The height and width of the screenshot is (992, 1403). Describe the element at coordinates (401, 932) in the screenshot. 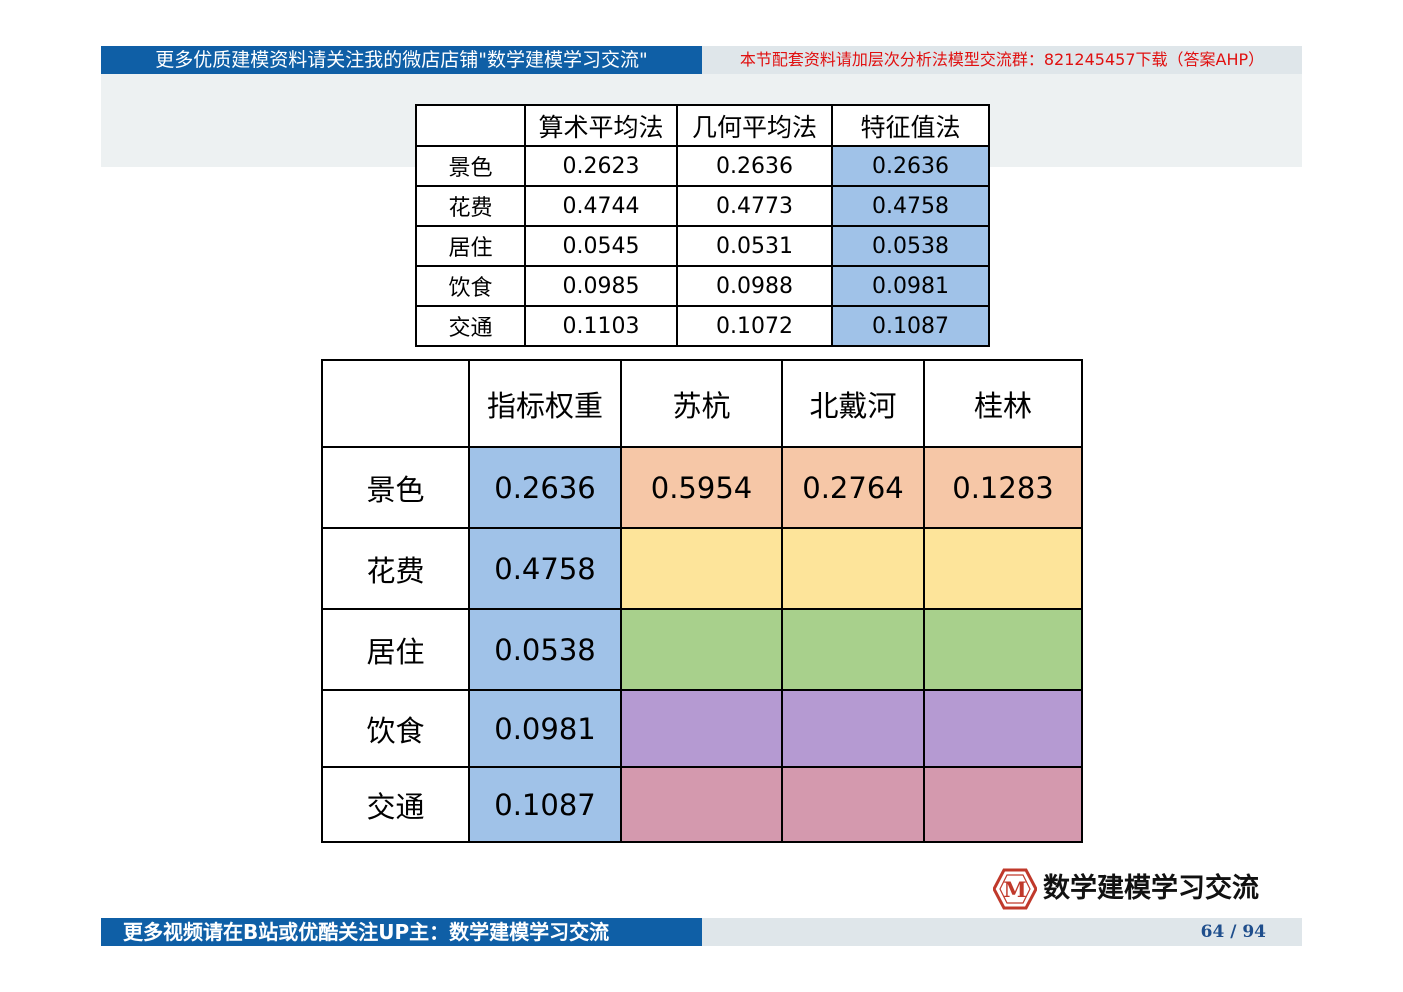

I see `footer-banner-left: 更多视频请在B站或优酷关注UP主：数学建模学习交流` at that location.